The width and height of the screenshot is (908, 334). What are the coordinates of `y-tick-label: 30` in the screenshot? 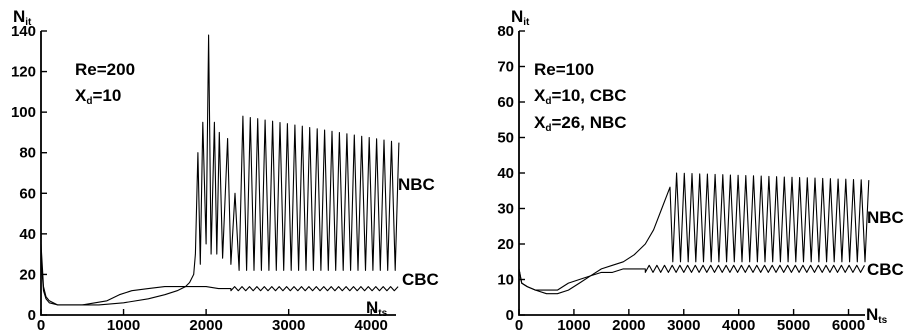 It's located at (505, 209).